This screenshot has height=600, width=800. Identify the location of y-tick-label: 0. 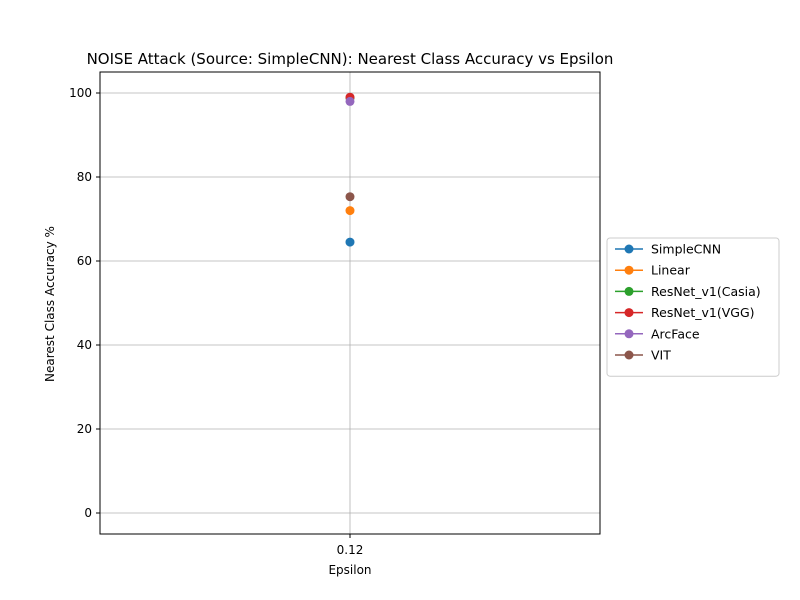
(88, 513).